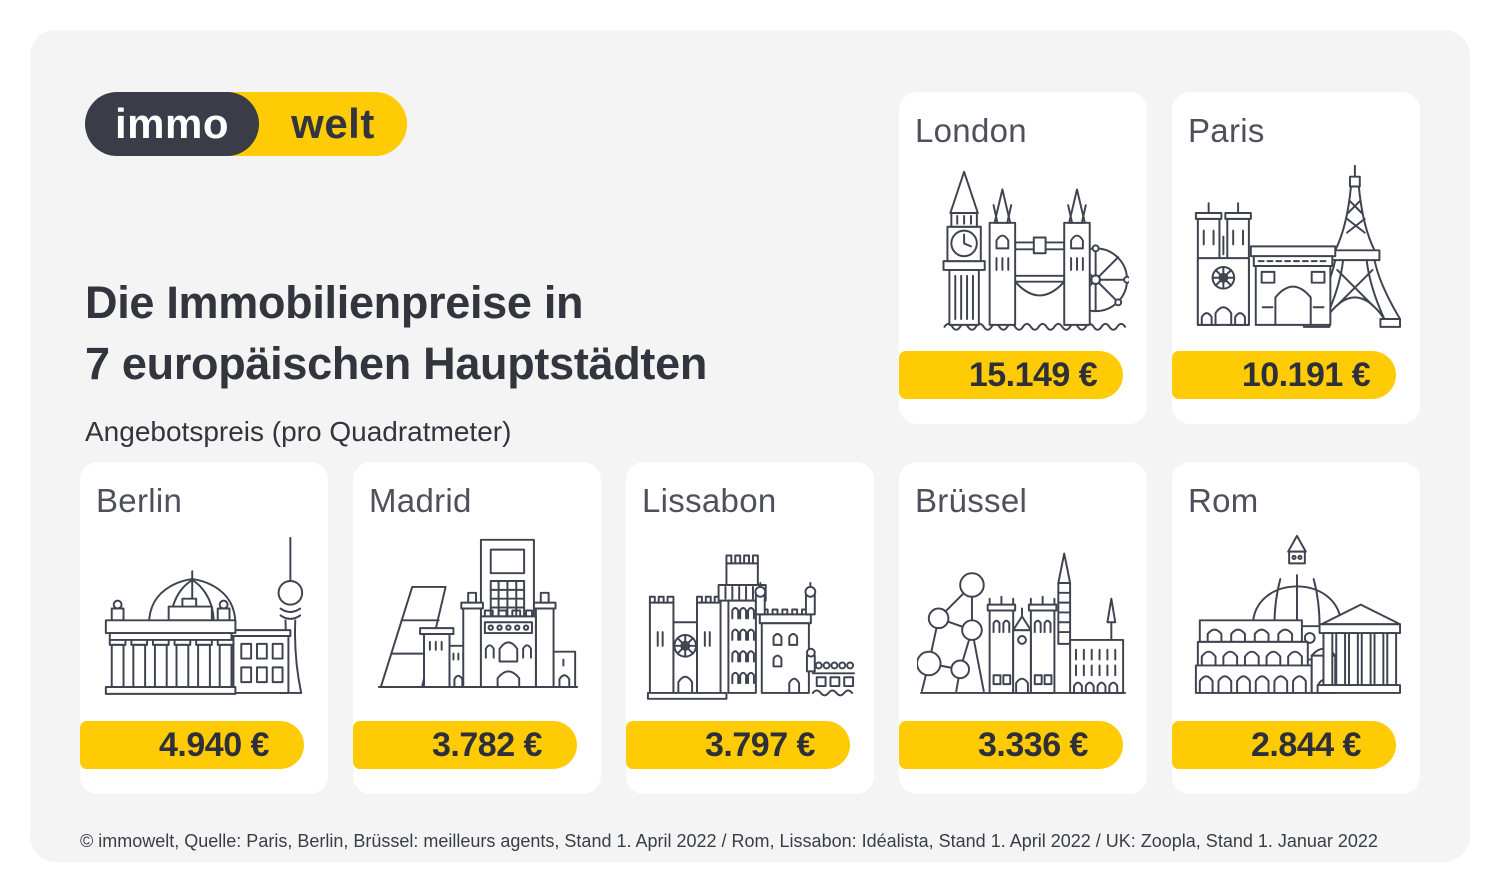 This screenshot has height=893, width=1500. I want to click on city-name: Brüssel, so click(971, 500).